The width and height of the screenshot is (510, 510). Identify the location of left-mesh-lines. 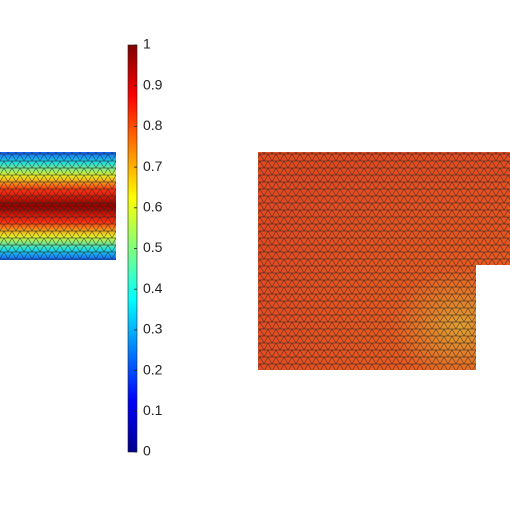
(58, 206).